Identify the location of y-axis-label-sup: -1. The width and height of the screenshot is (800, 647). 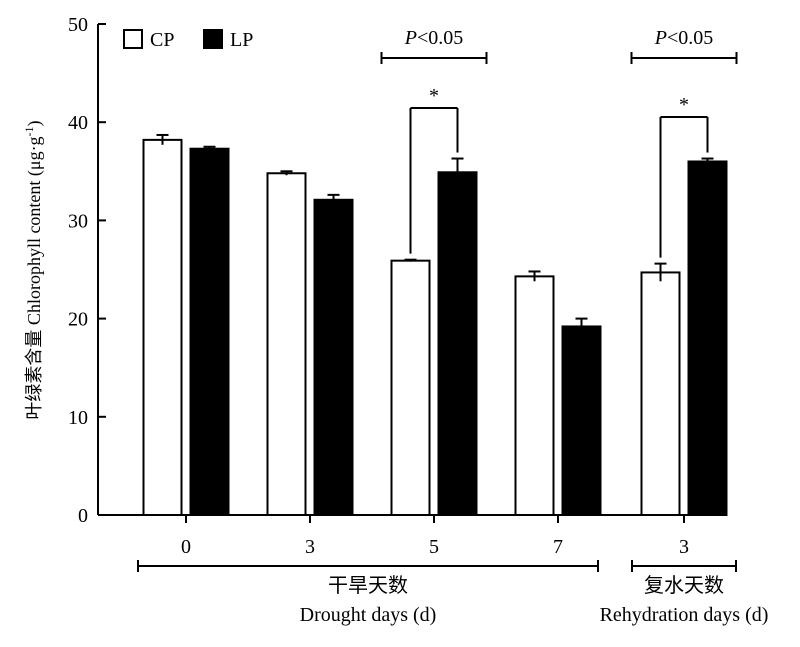
(29, 131).